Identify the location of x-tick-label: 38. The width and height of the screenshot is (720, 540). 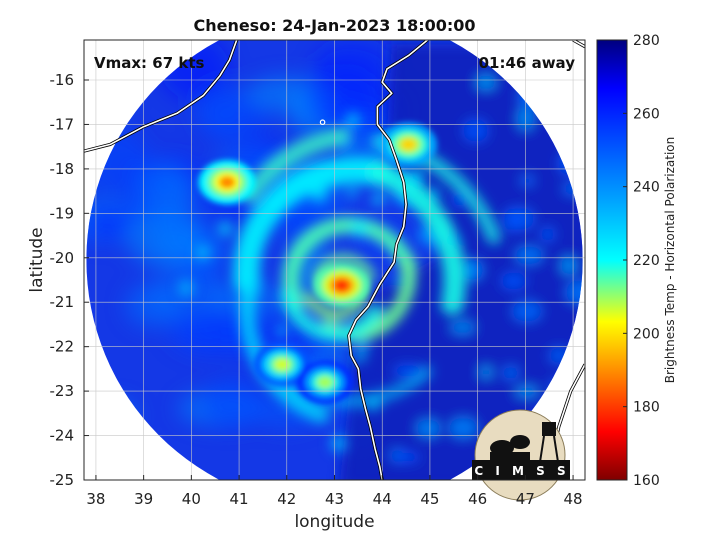
(95, 499).